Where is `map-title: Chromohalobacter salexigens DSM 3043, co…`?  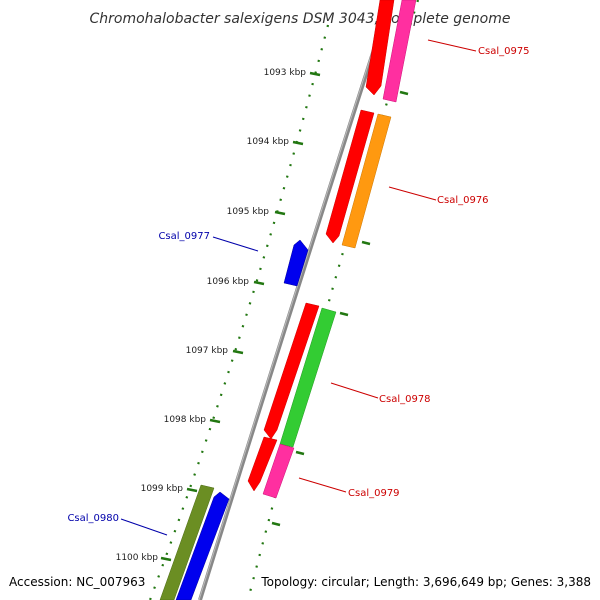
map-title: Chromohalobacter salexigens DSM 3043, co… is located at coordinates (300, 19).